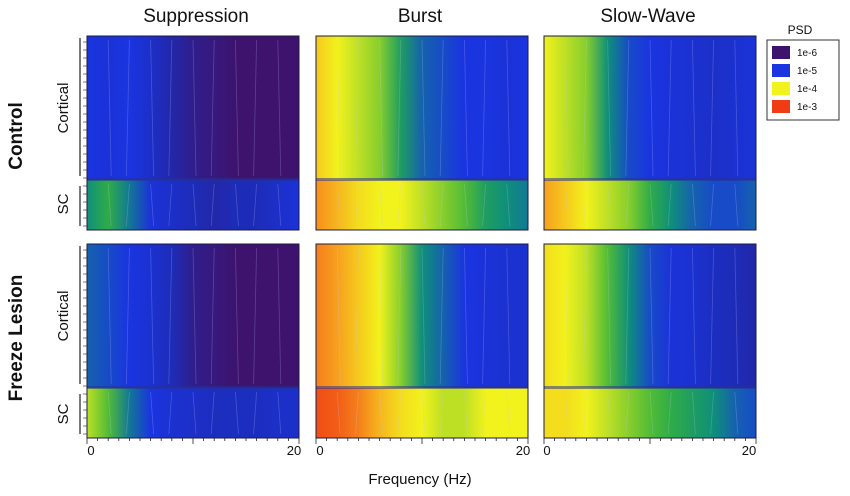 This screenshot has height=496, width=850. I want to click on column-title-suppression: Suppression, so click(196, 16).